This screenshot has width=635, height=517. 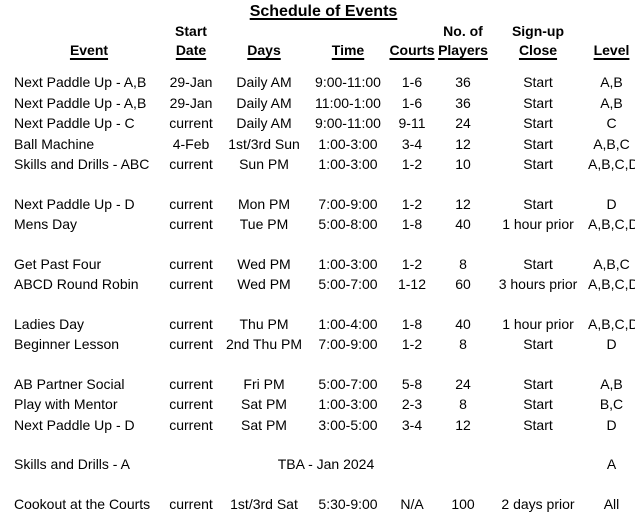 What do you see at coordinates (412, 123) in the screenshot?
I see `courts-cell: 9-11` at bounding box center [412, 123].